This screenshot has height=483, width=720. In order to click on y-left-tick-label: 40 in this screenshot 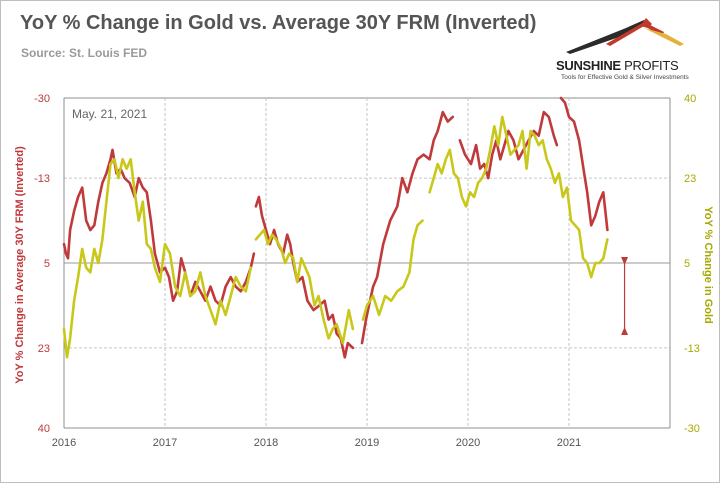, I will do `click(44, 429)`.